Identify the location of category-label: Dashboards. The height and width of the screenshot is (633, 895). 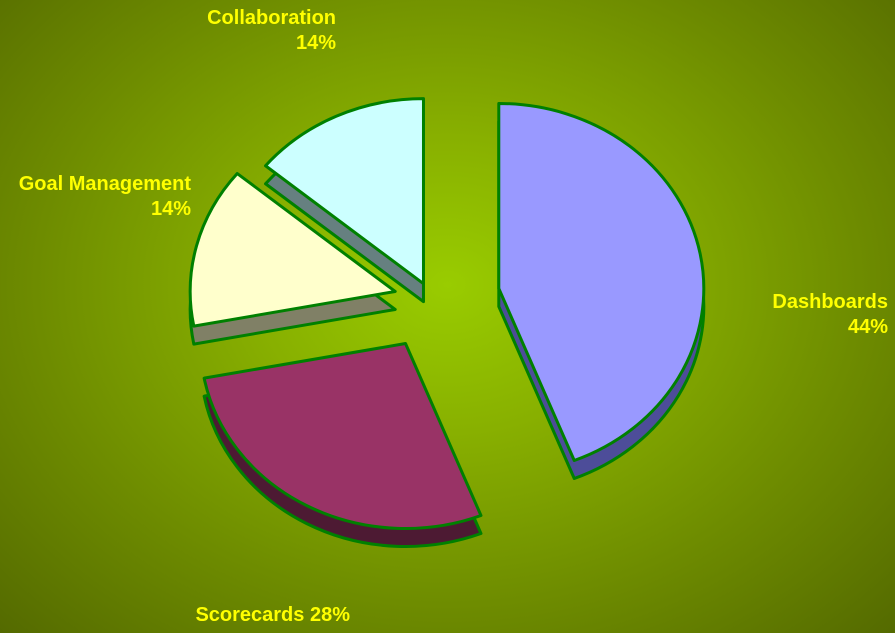
(830, 302).